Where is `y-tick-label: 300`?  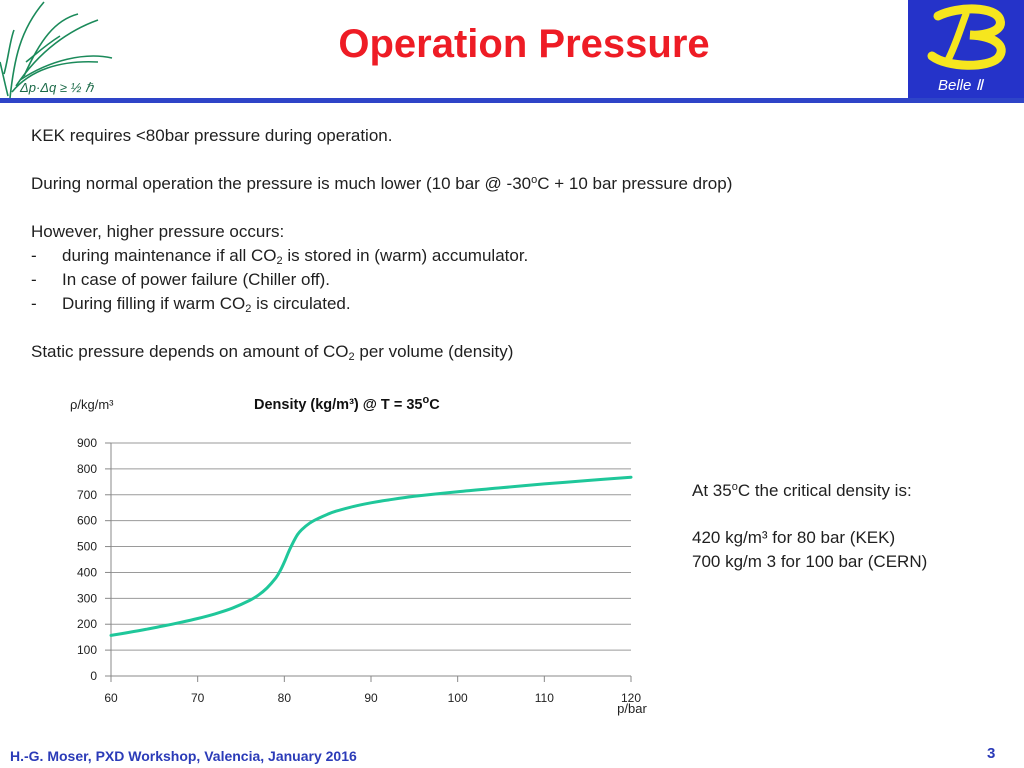 y-tick-label: 300 is located at coordinates (87, 598).